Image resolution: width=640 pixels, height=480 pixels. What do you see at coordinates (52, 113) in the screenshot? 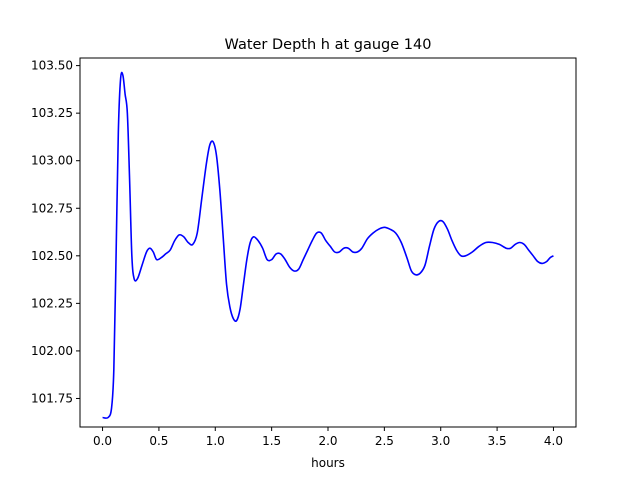
I see `y-tick-label: 103.25` at bounding box center [52, 113].